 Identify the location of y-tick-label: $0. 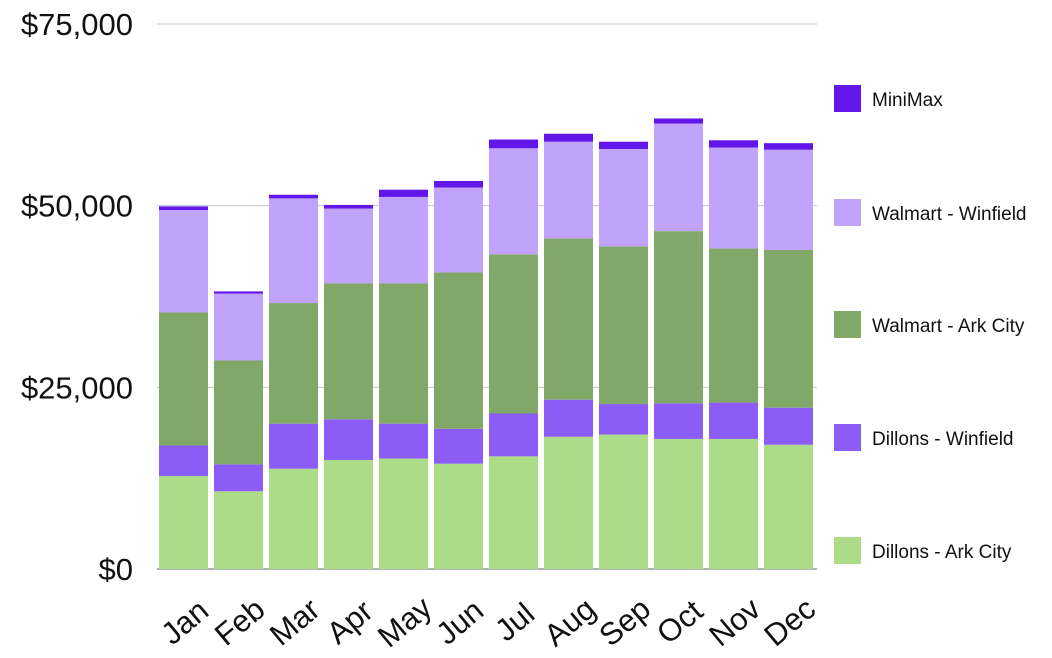
(116, 569).